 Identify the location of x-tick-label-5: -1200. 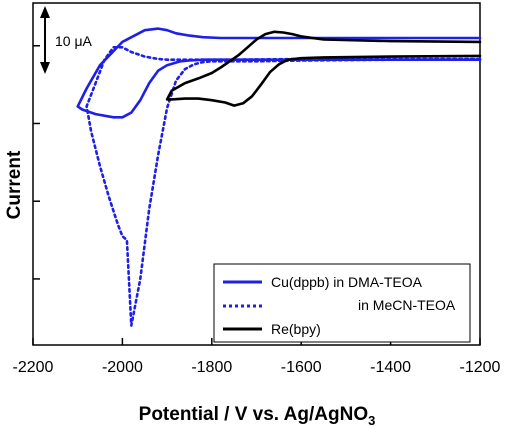
(480, 367).